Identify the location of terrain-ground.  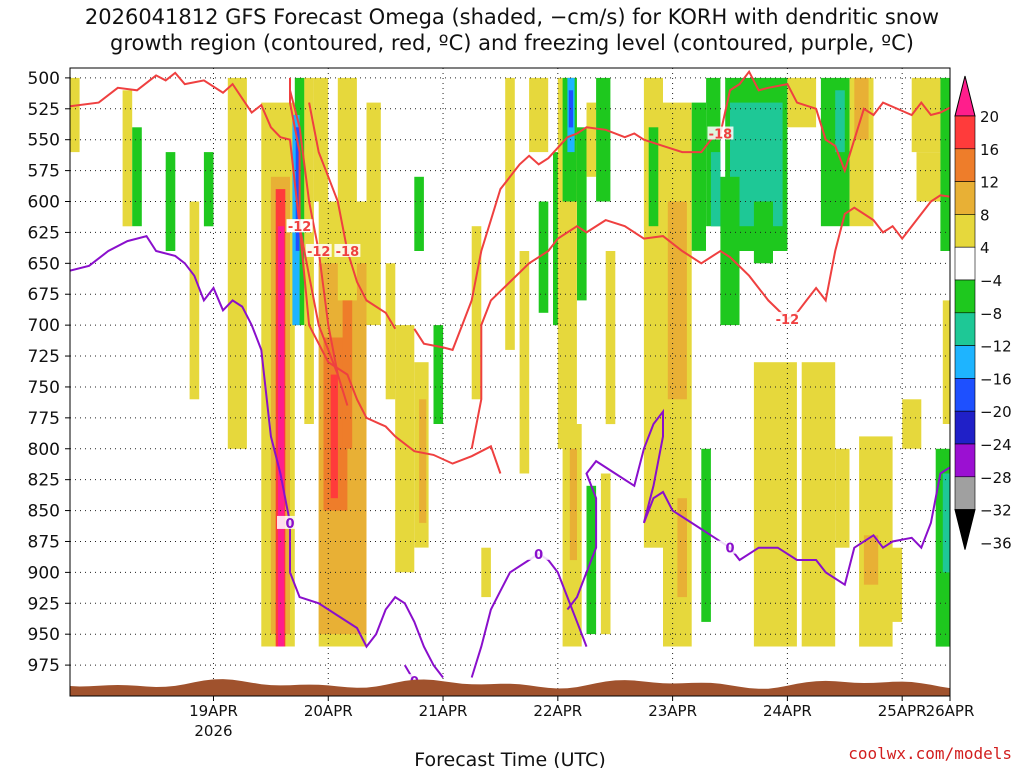
(510, 687).